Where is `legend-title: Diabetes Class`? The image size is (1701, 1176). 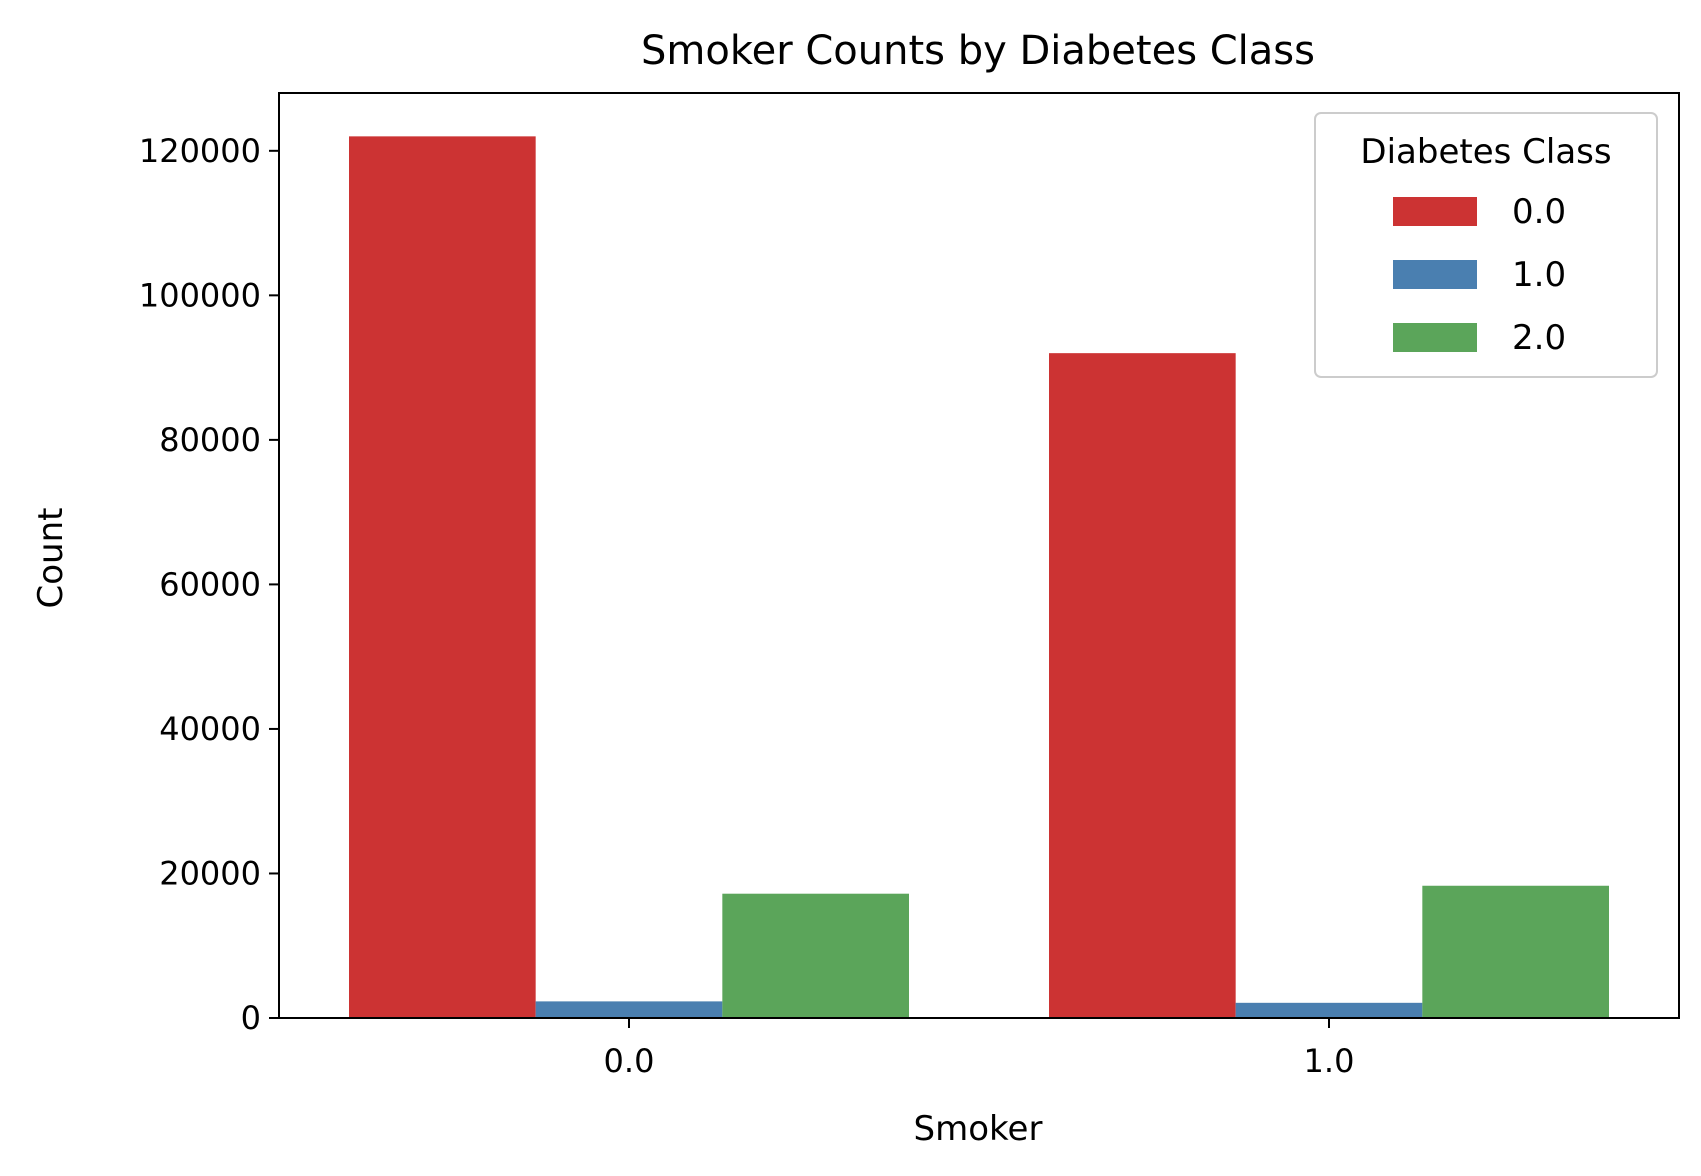
legend-title: Diabetes Class is located at coordinates (1485, 152).